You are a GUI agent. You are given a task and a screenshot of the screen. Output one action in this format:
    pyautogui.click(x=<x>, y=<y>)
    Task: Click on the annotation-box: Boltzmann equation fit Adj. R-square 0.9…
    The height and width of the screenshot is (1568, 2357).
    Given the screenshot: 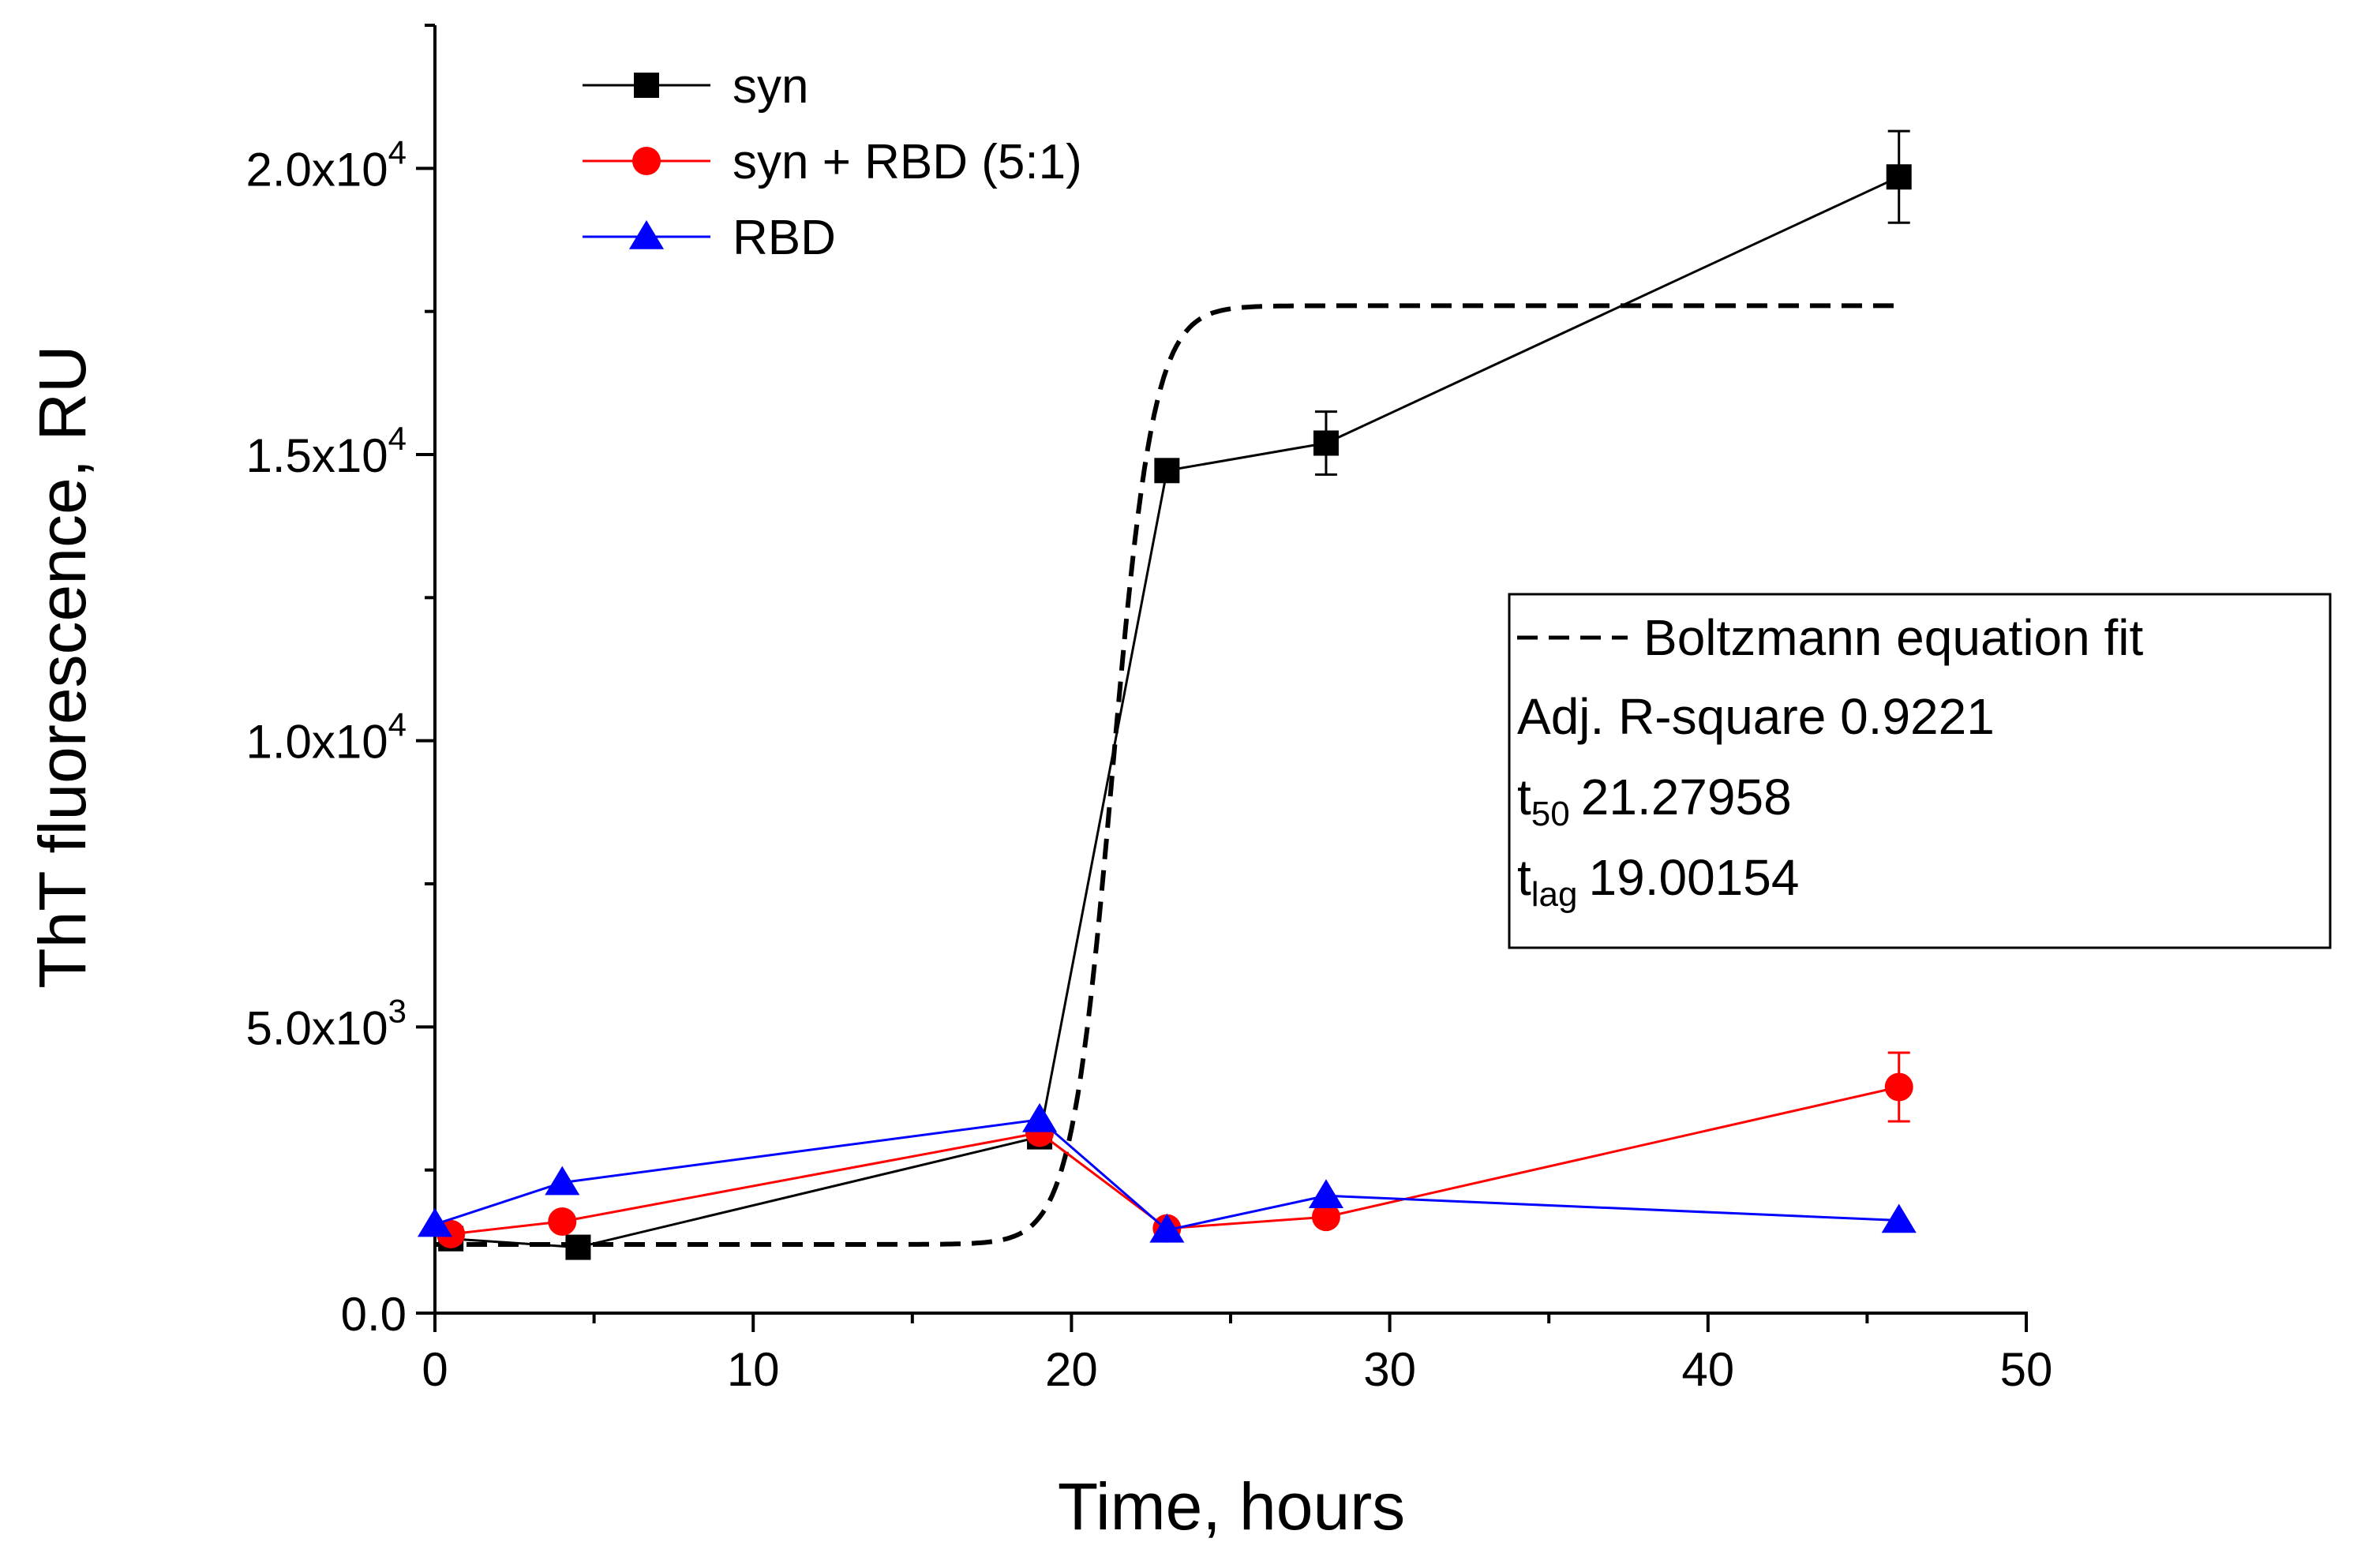 What is the action you would take?
    pyautogui.click(x=1920, y=771)
    